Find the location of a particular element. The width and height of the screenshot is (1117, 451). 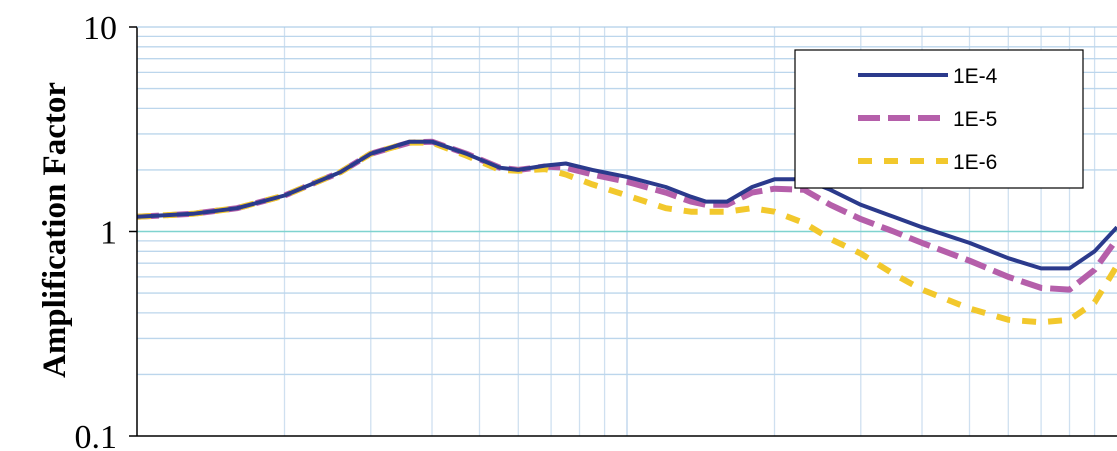

y-tick-labels: 0.1 1 10 is located at coordinates (96, 230).